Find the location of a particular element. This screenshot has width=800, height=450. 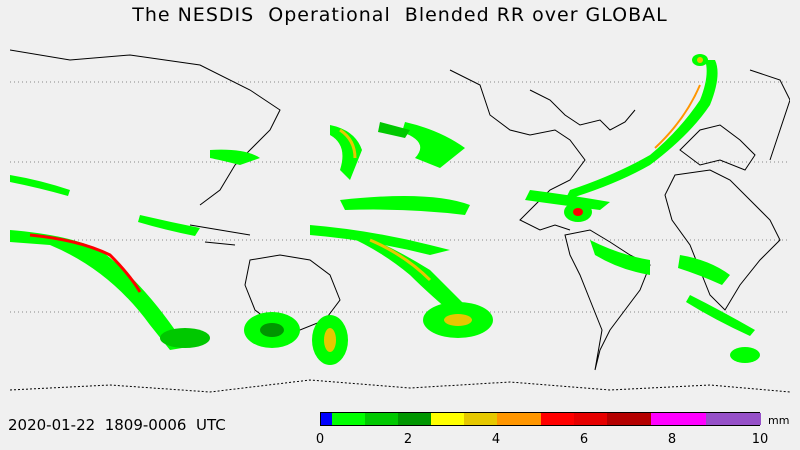

color-scale-tick-label: 10 is located at coordinates (760, 439).